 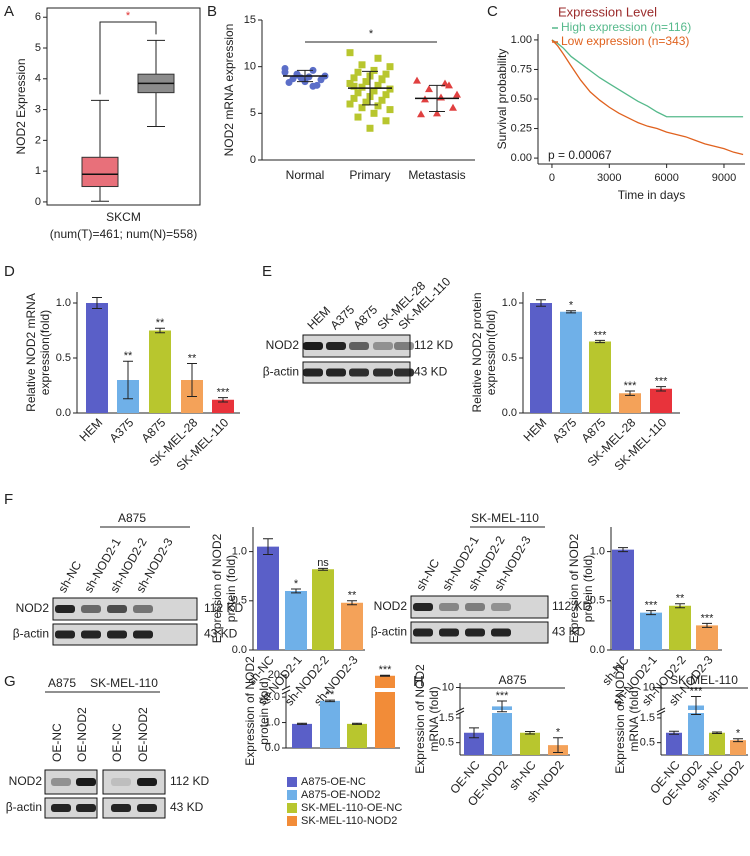 What do you see at coordinates (371, 34) in the screenshot?
I see `significance: *` at bounding box center [371, 34].